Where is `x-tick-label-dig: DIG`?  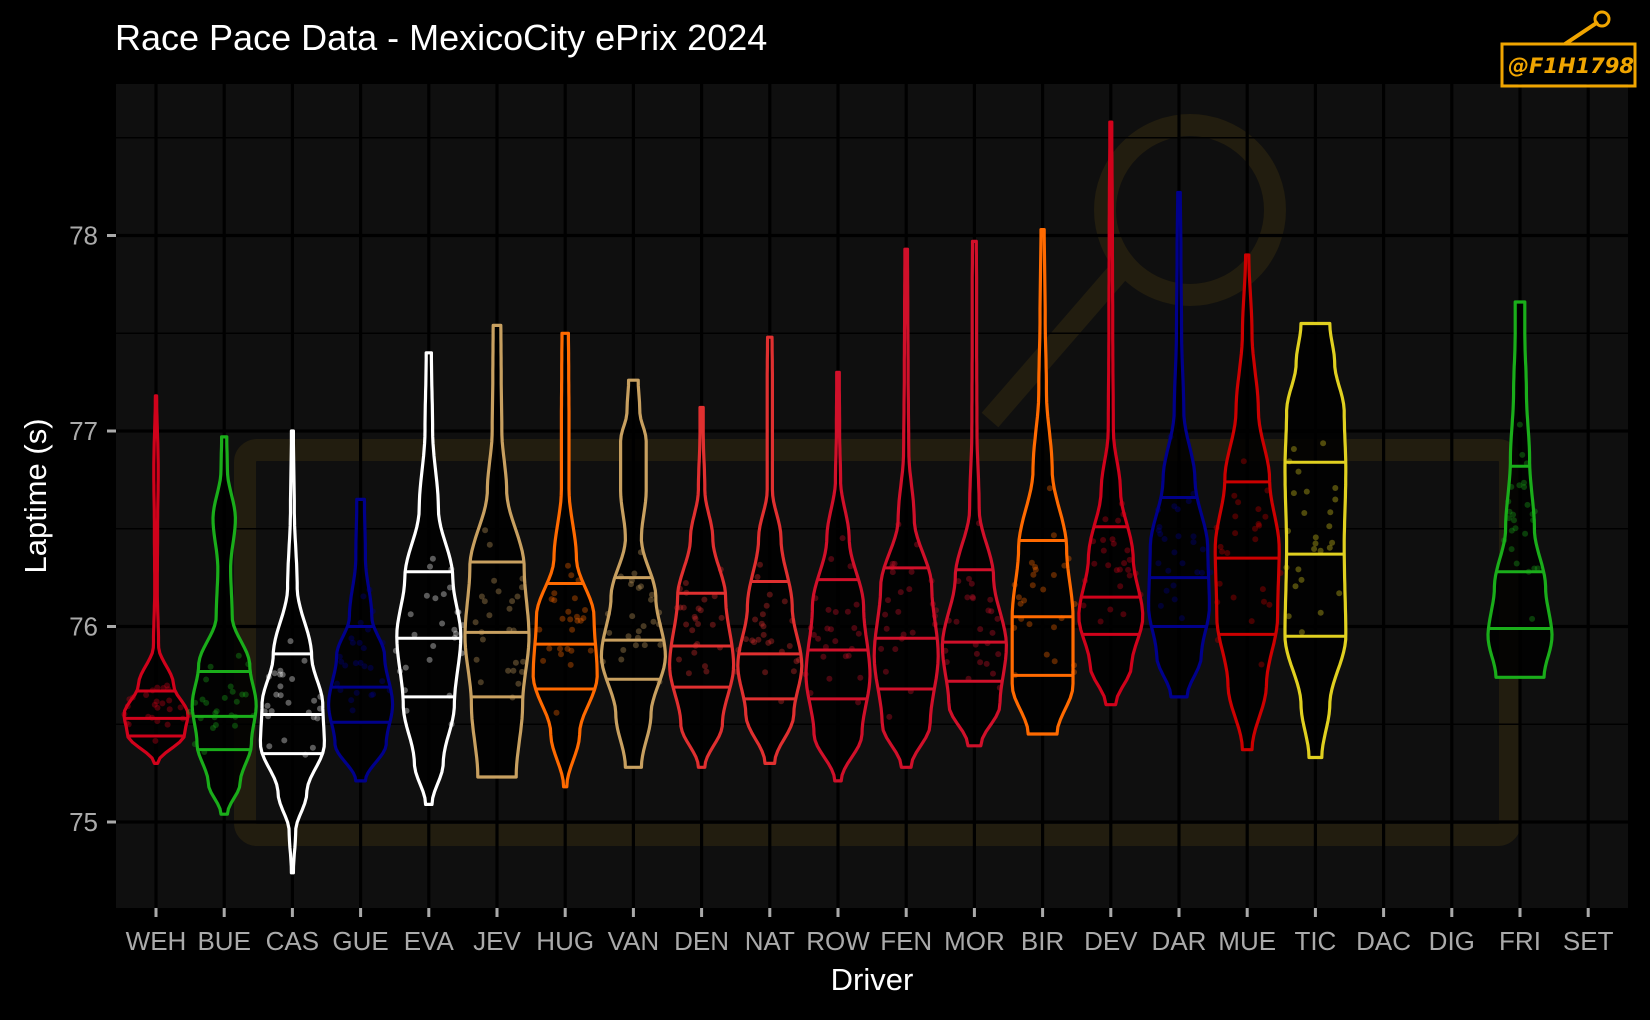
x-tick-label-dig: DIG is located at coordinates (1452, 941).